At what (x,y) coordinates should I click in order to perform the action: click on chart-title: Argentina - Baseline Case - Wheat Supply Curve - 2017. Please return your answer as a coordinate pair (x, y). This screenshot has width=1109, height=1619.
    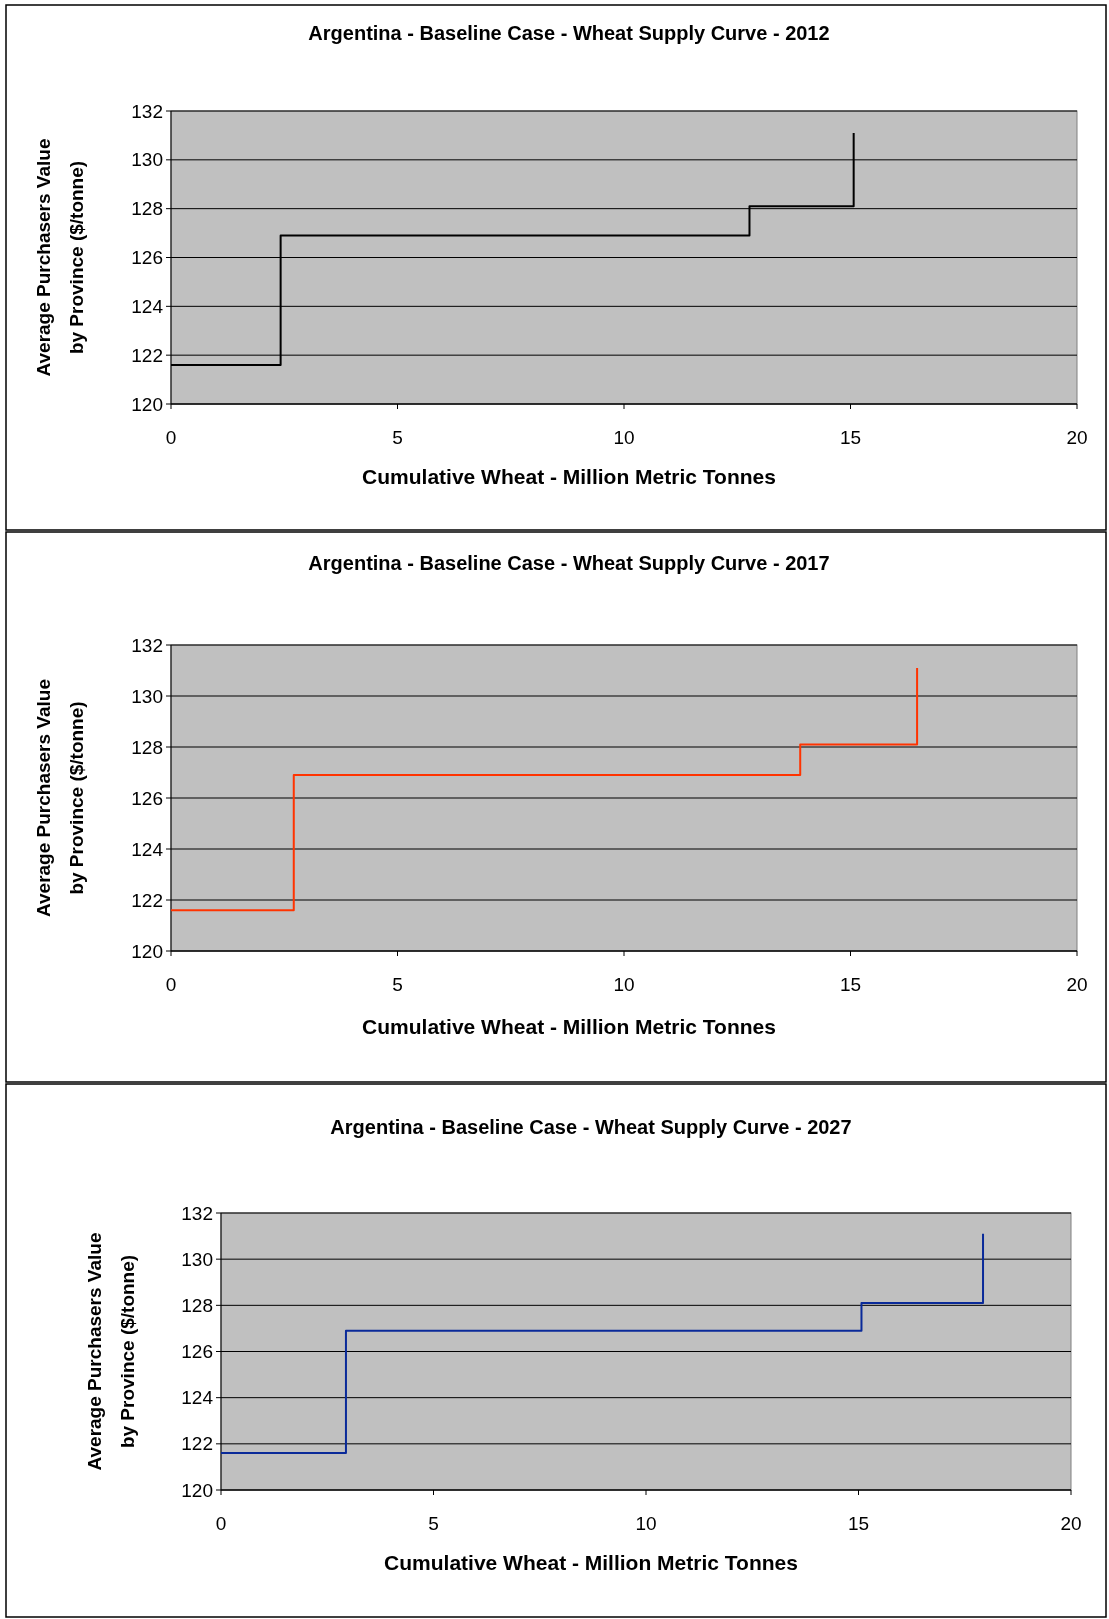
    Looking at the image, I should click on (569, 563).